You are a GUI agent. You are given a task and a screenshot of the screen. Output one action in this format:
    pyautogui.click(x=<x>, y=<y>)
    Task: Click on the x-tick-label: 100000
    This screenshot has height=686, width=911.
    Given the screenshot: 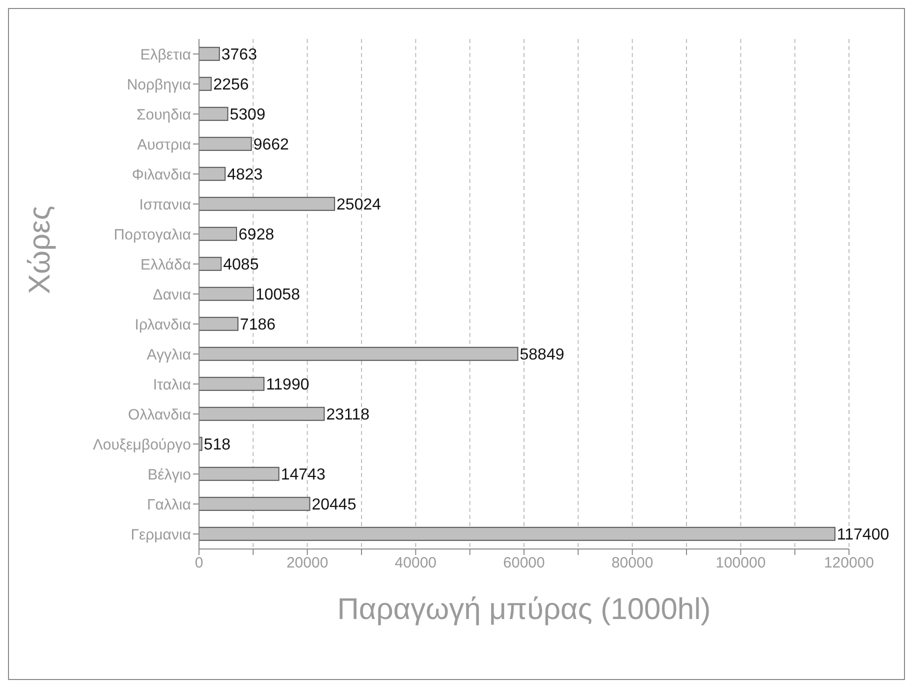 What is the action you would take?
    pyautogui.click(x=741, y=563)
    